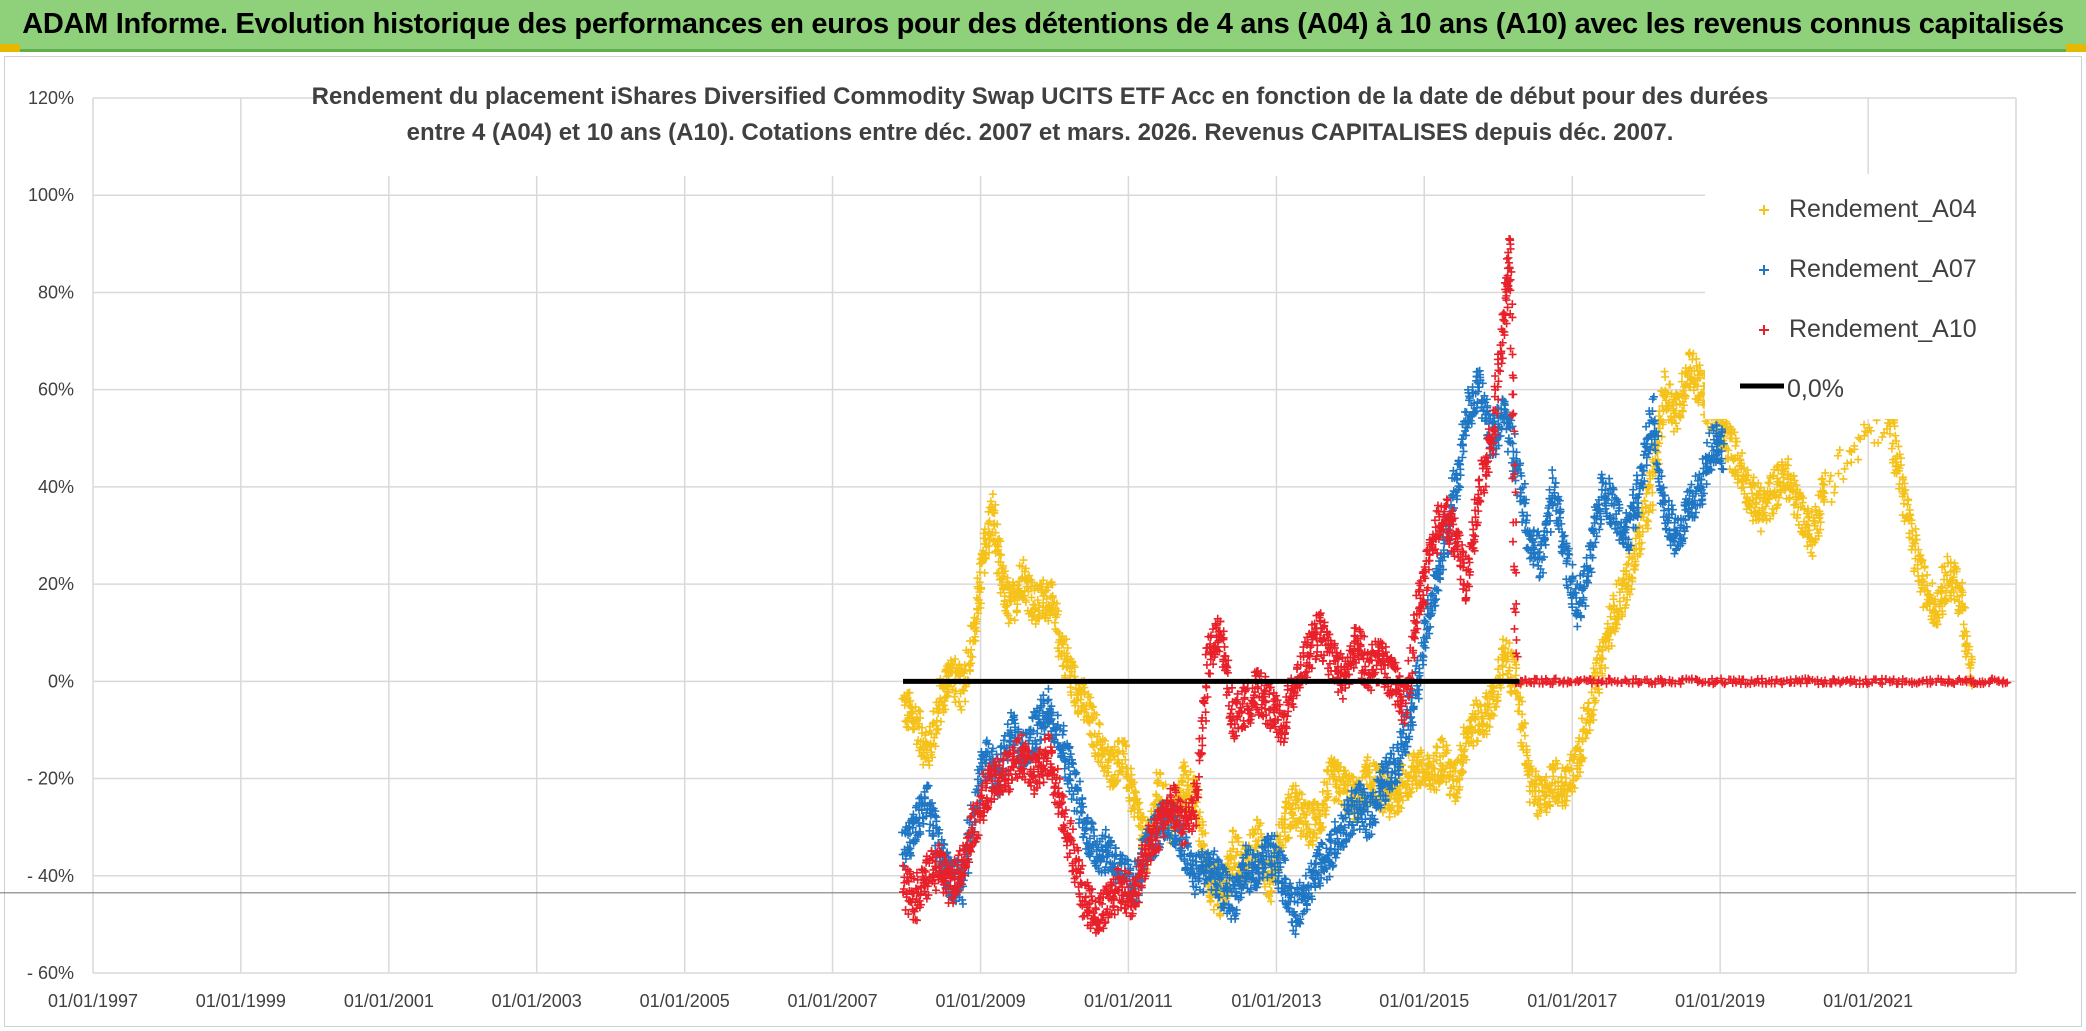  What do you see at coordinates (833, 1001) in the screenshot?
I see `x-tick-label: 01/01/2007` at bounding box center [833, 1001].